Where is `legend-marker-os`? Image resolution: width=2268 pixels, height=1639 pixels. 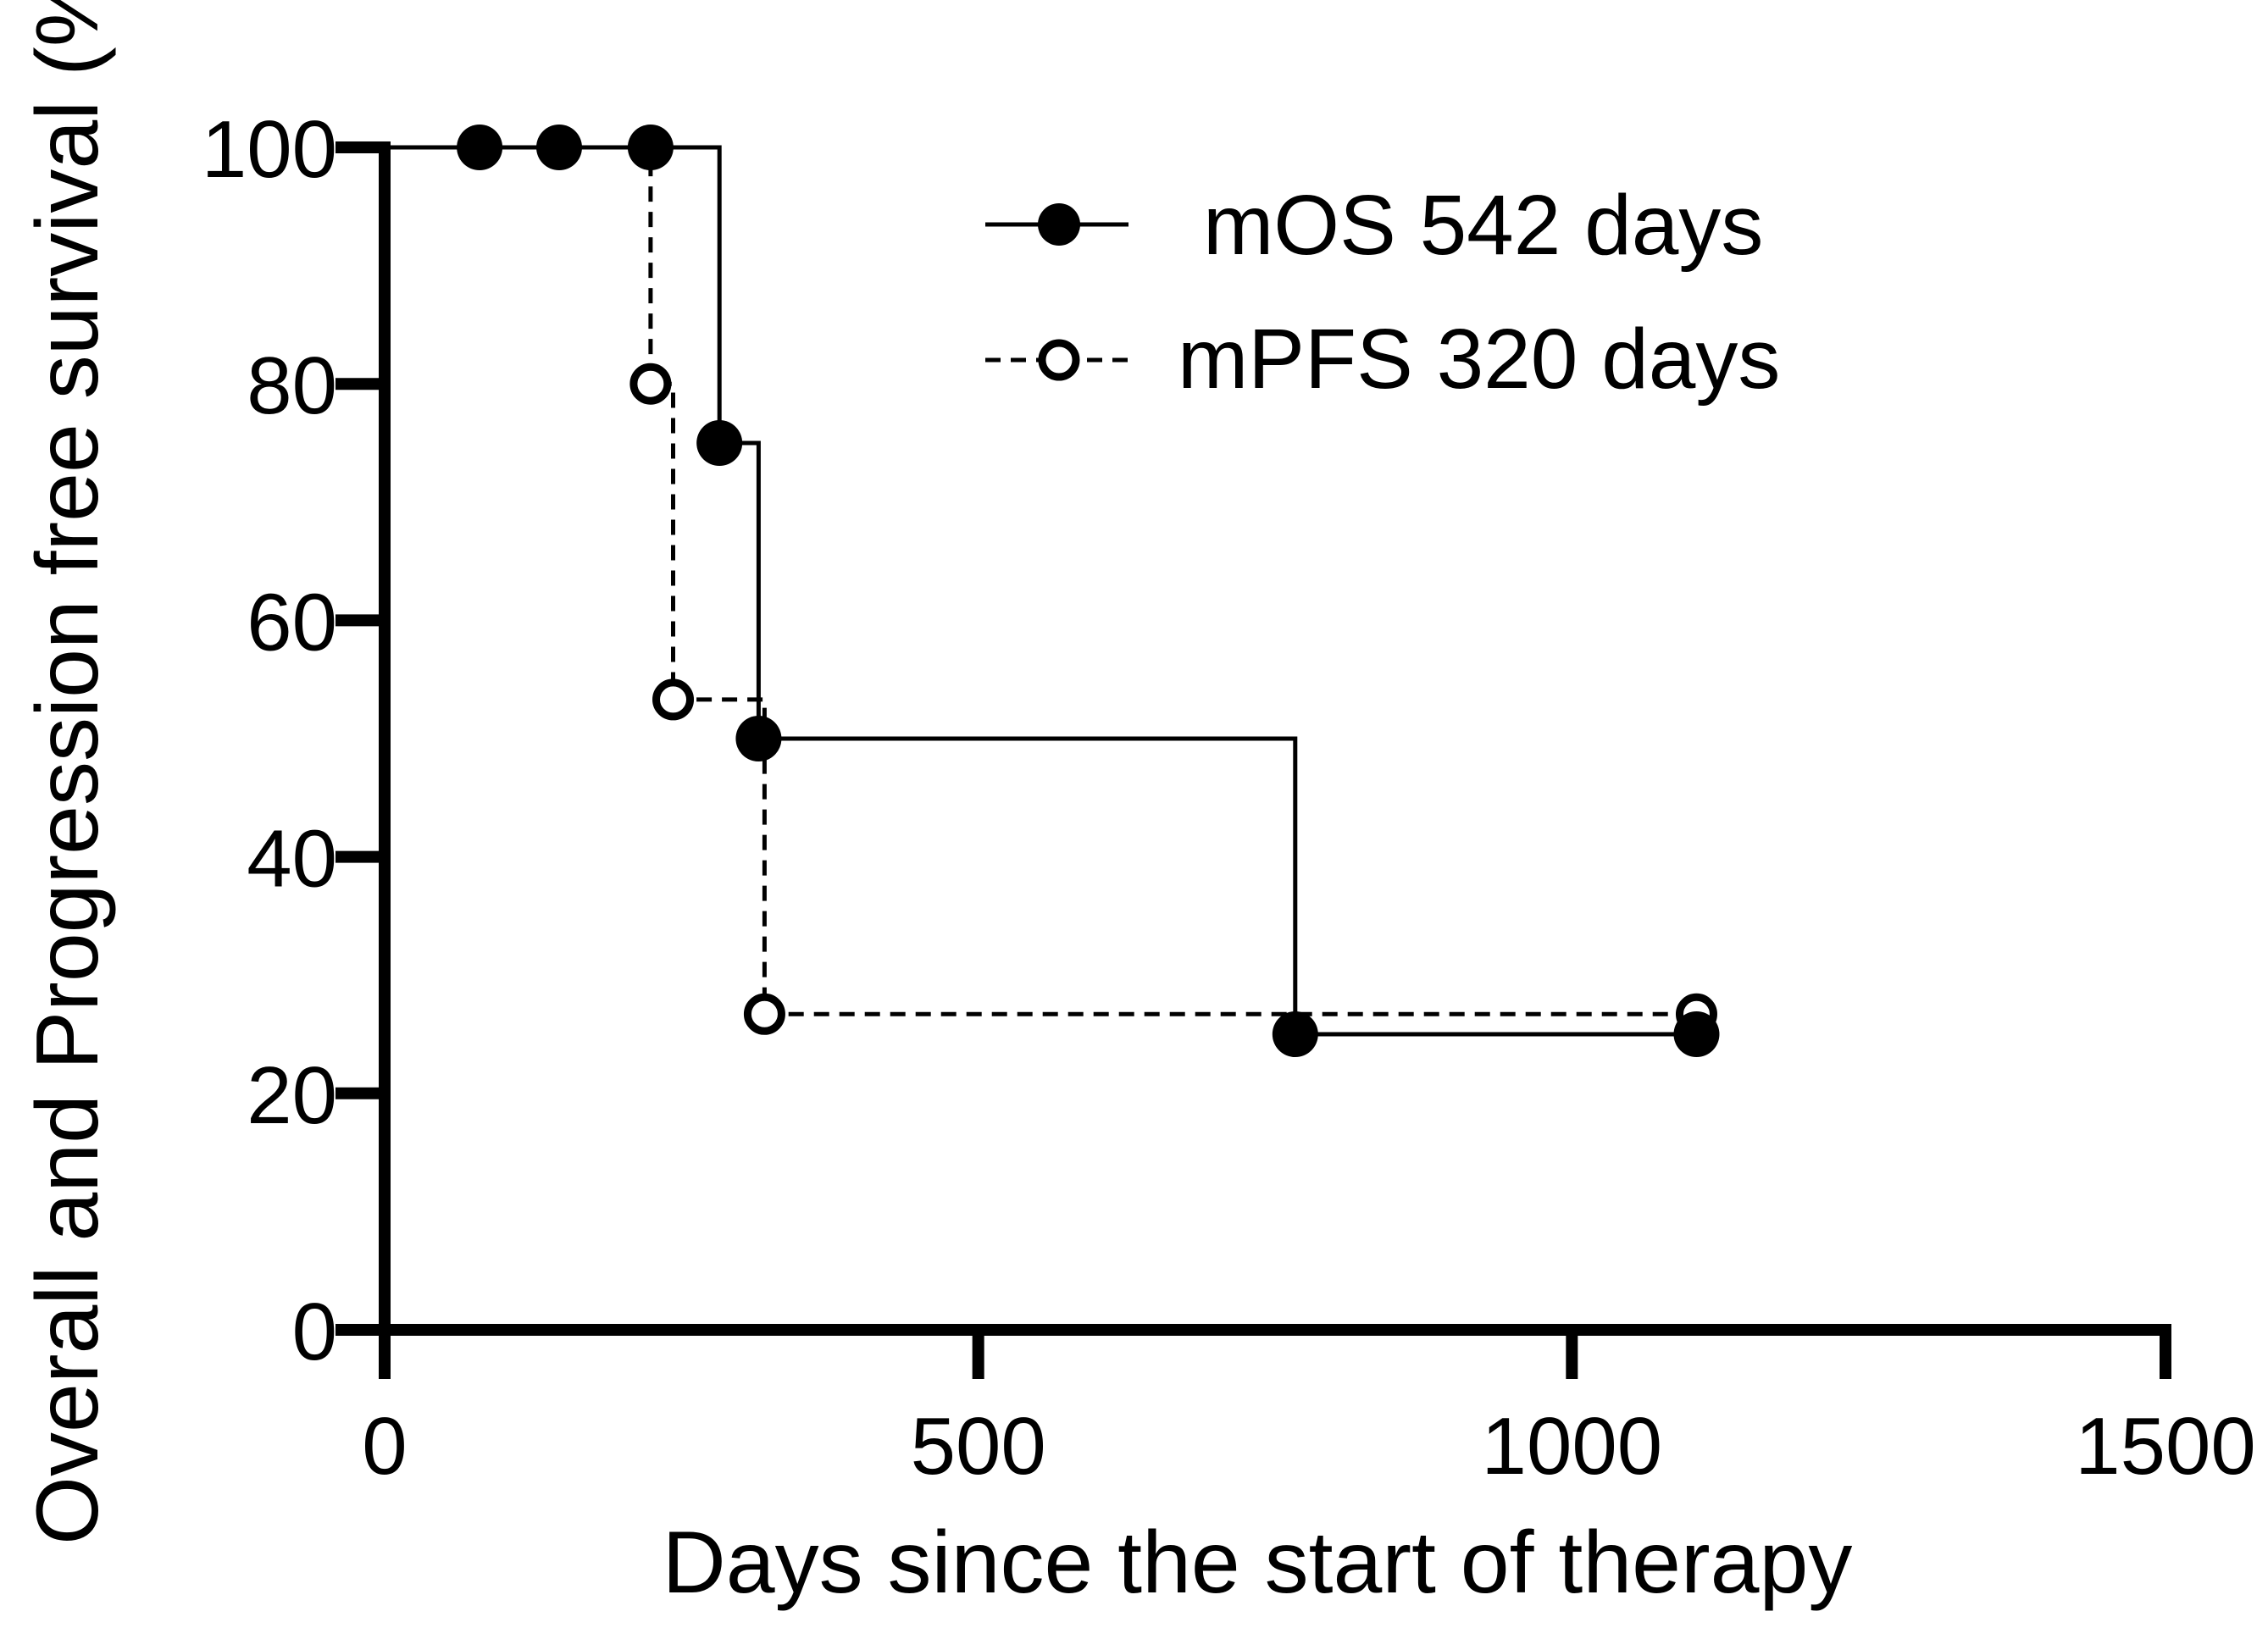
legend-marker-os is located at coordinates (1059, 224).